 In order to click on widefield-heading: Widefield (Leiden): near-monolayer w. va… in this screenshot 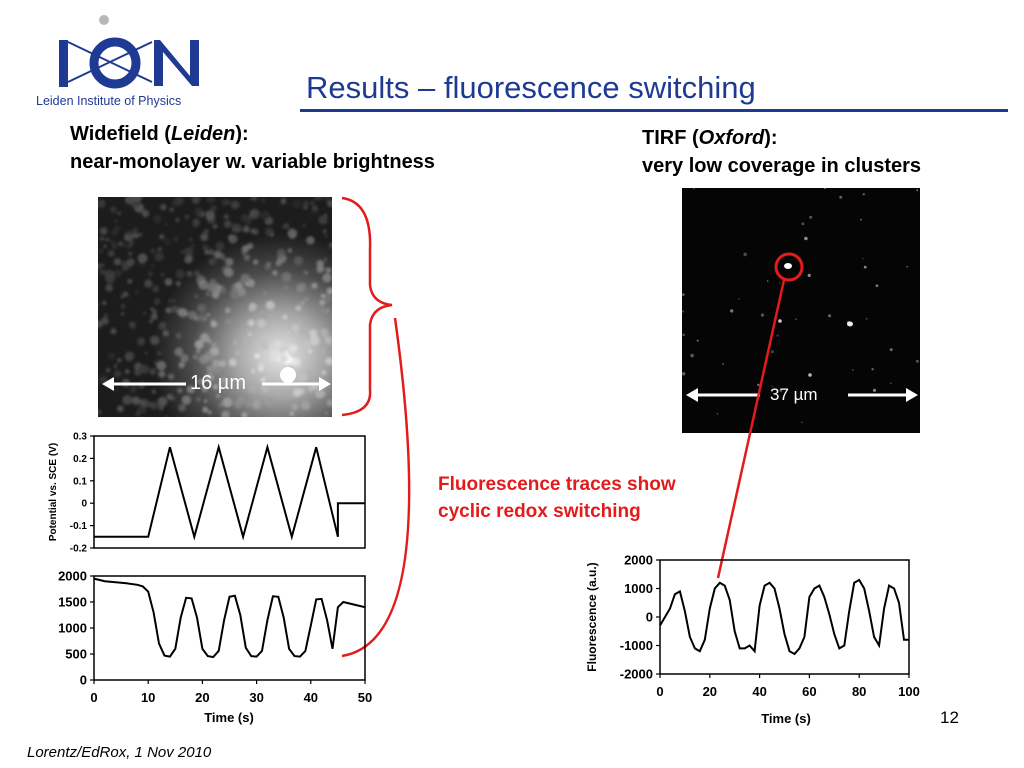, I will do `click(252, 148)`.